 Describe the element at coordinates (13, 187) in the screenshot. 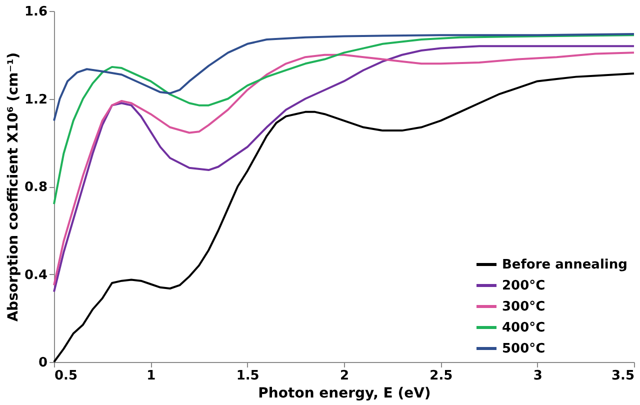

I see `y-axis-title: Absorption coefficient X10⁶ (cm⁻¹)` at that location.